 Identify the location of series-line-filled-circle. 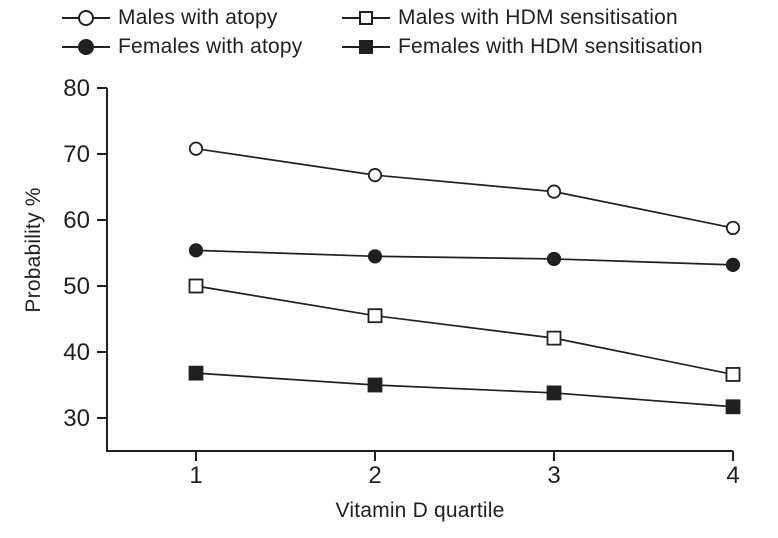
(464, 257).